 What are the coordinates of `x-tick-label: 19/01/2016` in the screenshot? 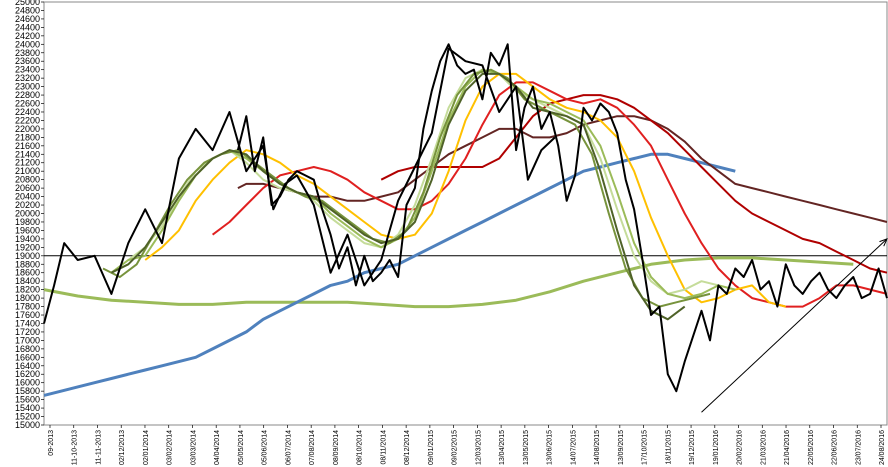 It's located at (716, 447).